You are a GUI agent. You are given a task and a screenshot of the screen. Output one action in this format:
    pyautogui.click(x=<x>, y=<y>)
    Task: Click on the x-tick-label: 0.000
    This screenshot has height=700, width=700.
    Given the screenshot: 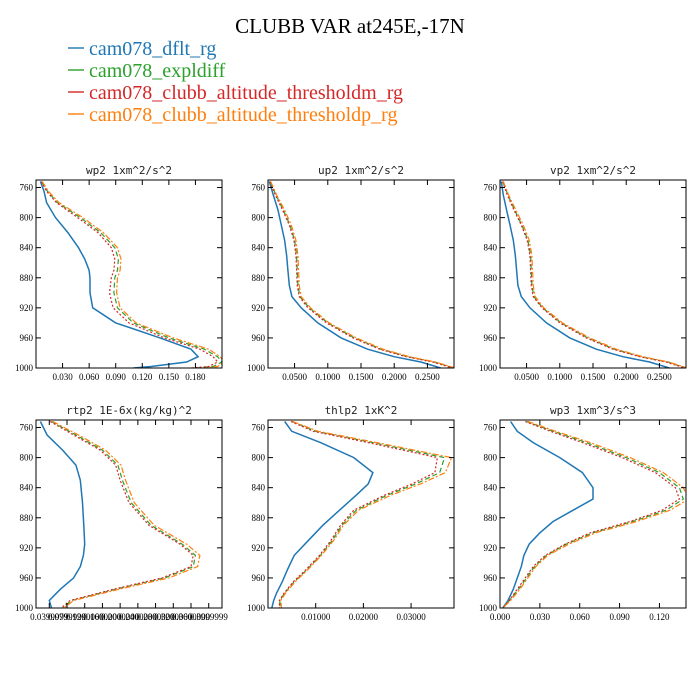 What is the action you would take?
    pyautogui.click(x=500, y=617)
    